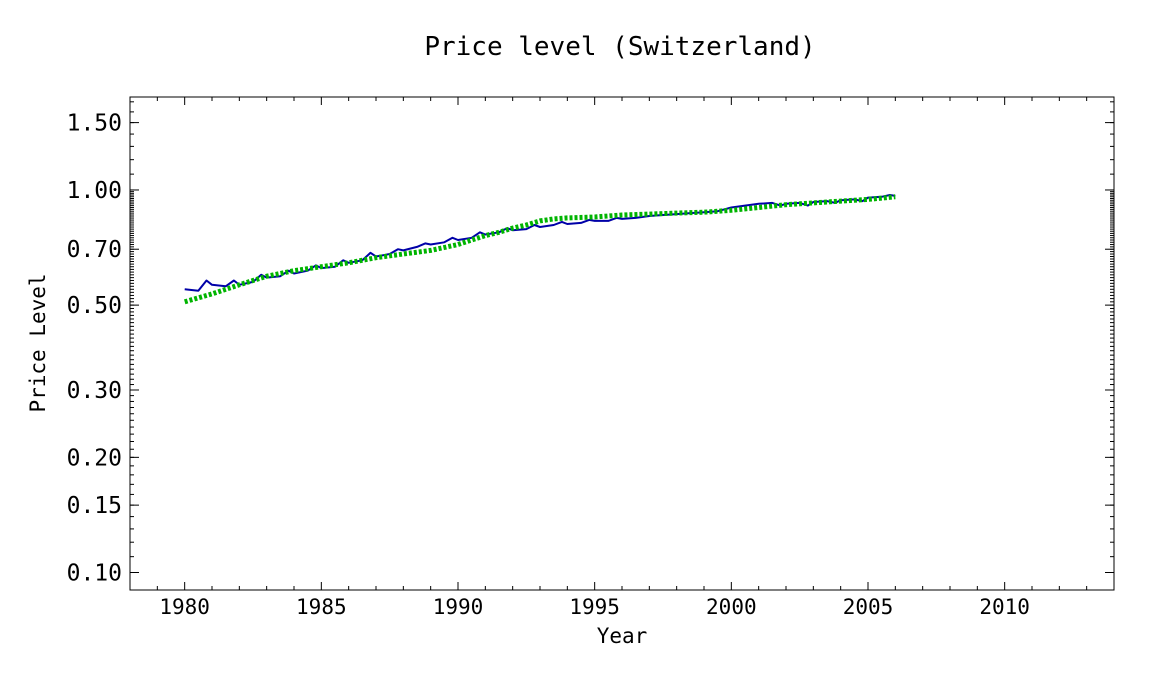  What do you see at coordinates (731, 607) in the screenshot?
I see `x-tick-label: 2000` at bounding box center [731, 607].